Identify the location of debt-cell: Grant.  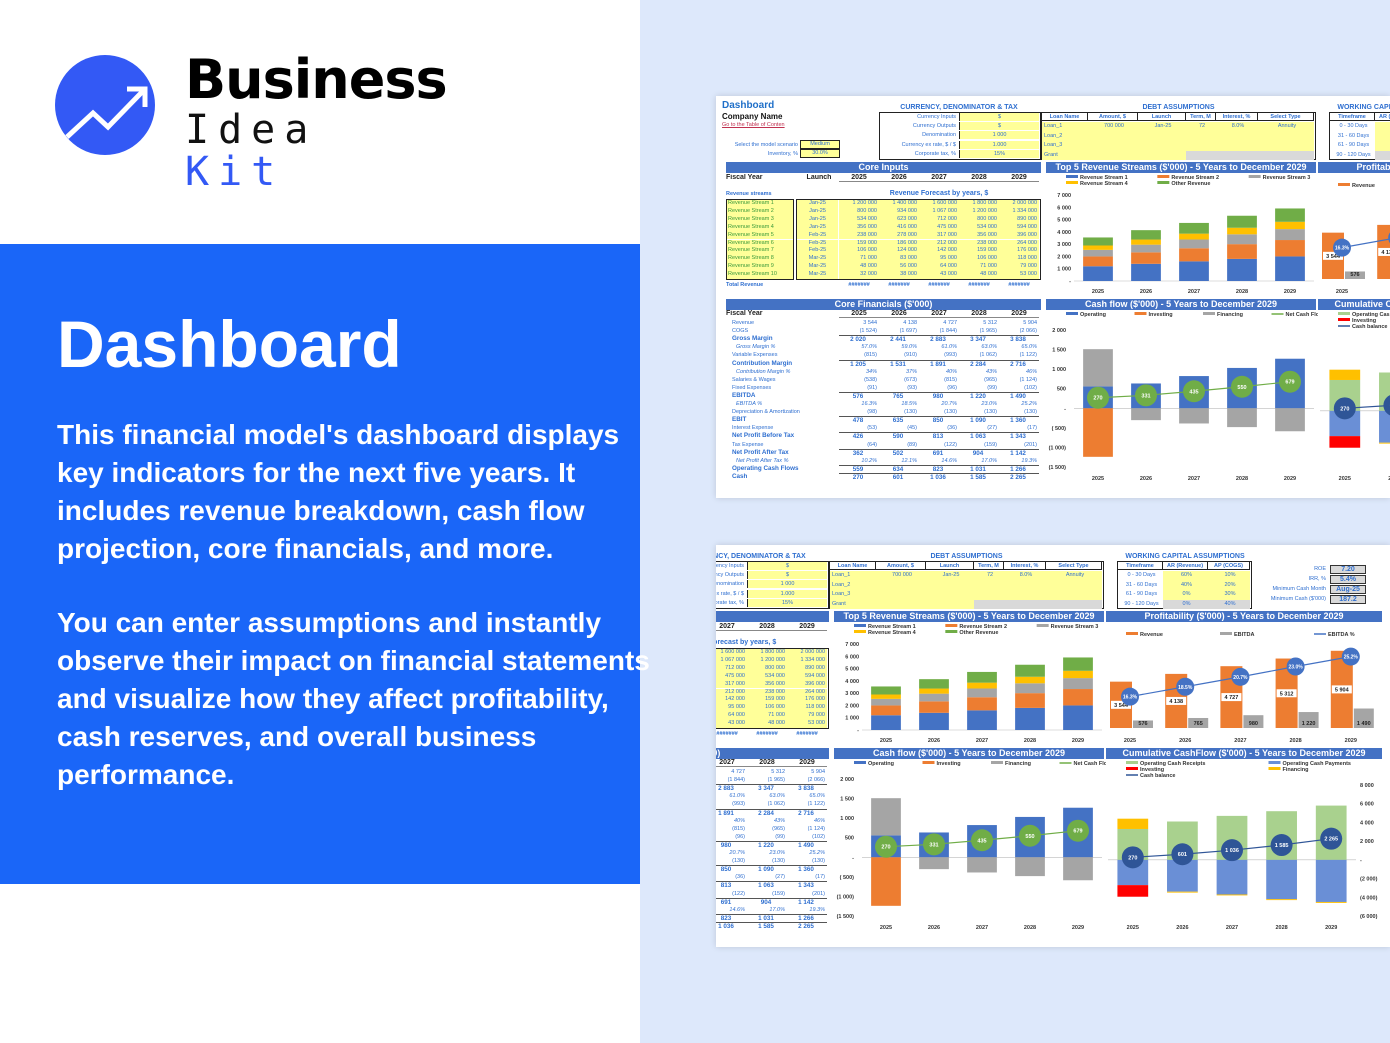
(853, 604).